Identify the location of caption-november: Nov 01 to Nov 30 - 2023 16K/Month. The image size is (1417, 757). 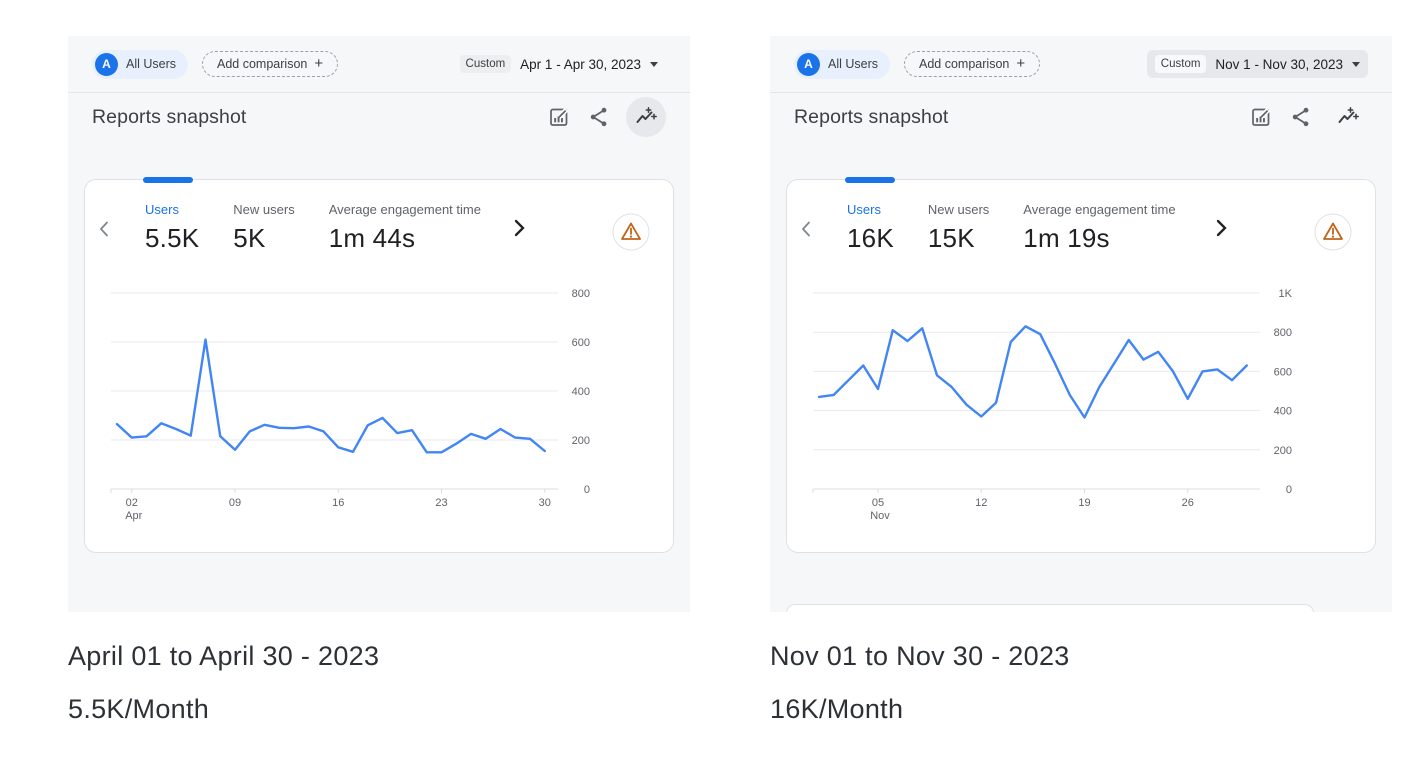
(1080, 682).